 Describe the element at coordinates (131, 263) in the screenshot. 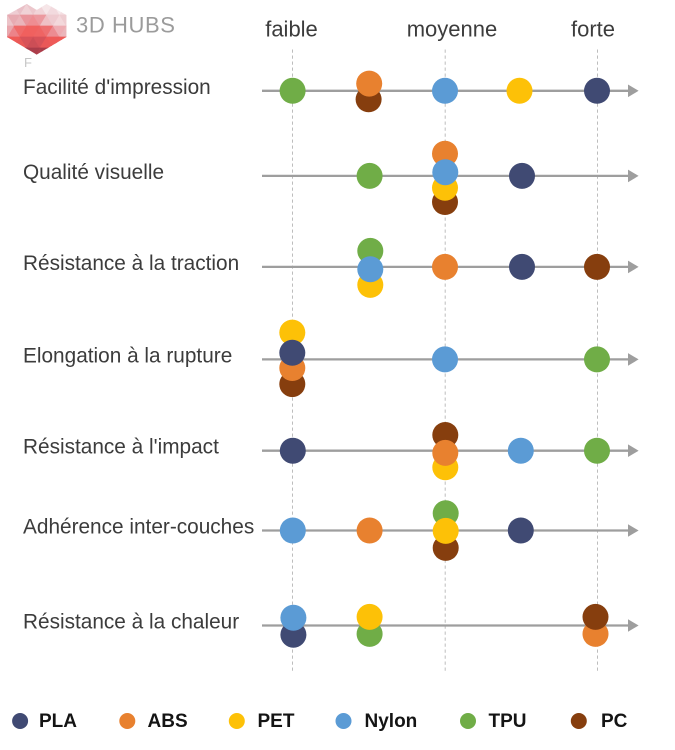

I see `svg-text: Résistance à la traction` at that location.